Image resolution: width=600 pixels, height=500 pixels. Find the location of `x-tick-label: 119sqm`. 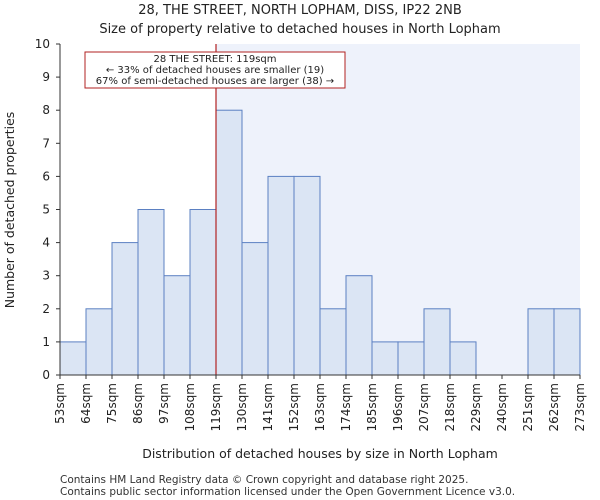

x-tick-label: 119sqm is located at coordinates (216, 407).